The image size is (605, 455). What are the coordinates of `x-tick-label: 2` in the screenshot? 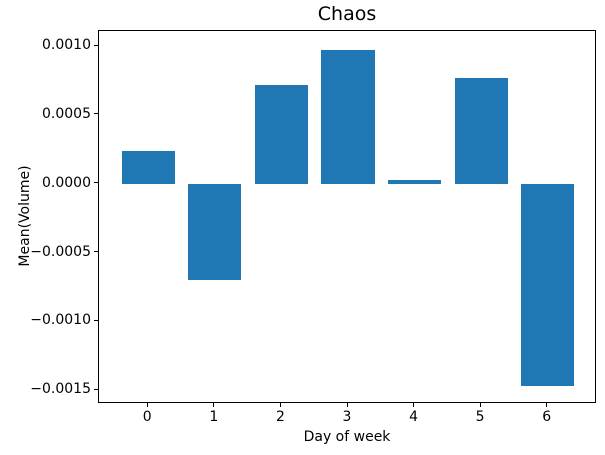 It's located at (280, 417).